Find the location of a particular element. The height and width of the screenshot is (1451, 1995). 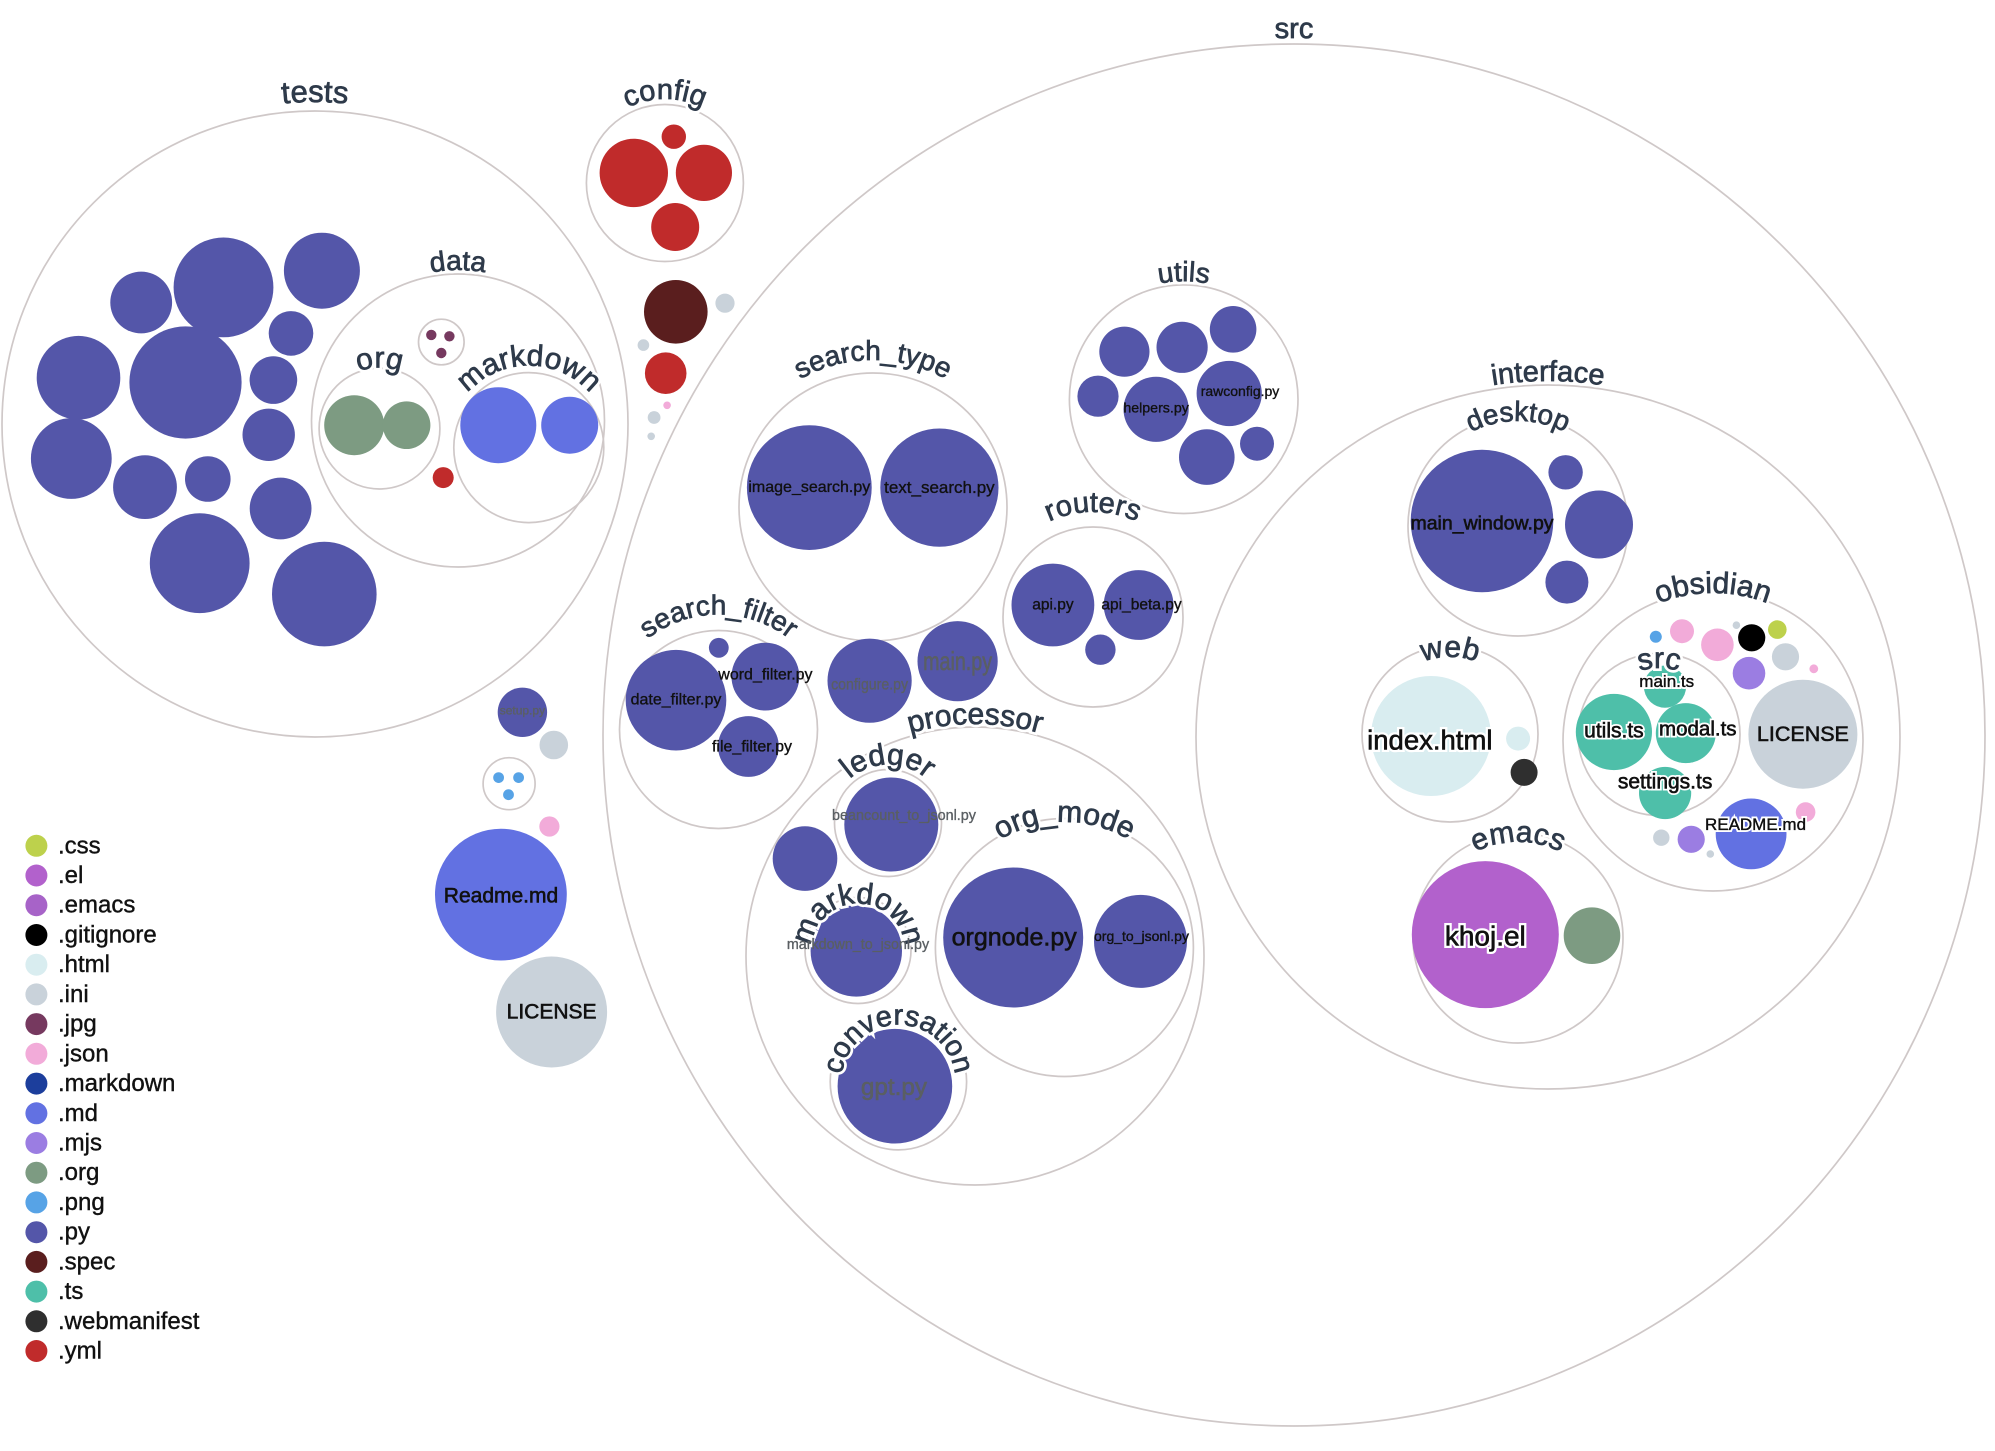

svg-text: processor is located at coordinates (975, 719).